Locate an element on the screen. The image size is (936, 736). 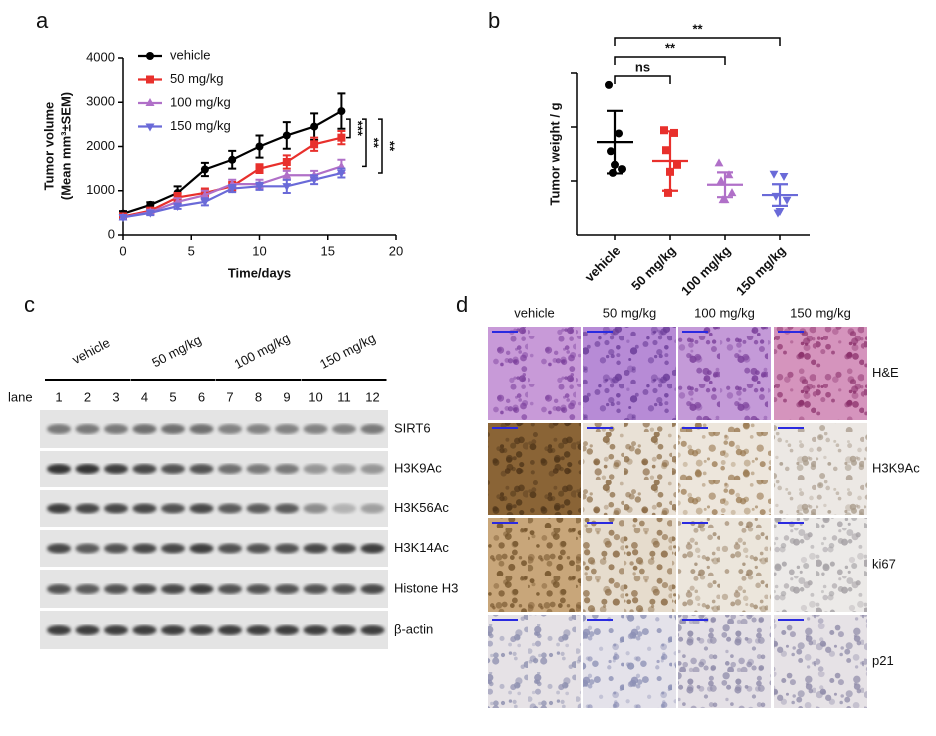
row-label: H&E is located at coordinates (885, 372).